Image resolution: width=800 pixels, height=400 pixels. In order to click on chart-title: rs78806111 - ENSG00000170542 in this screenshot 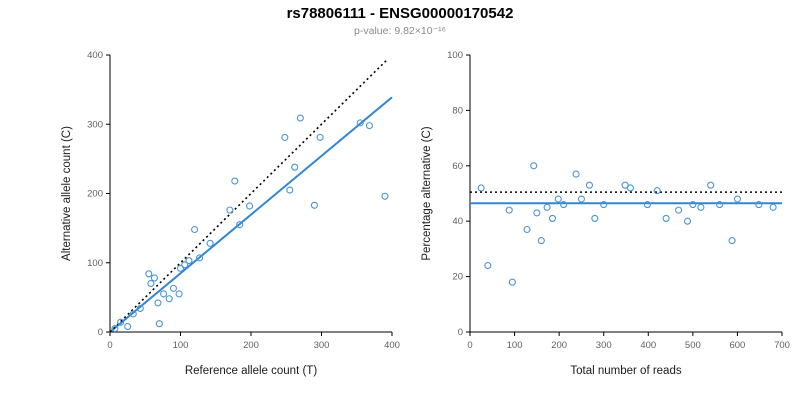, I will do `click(400, 13)`.